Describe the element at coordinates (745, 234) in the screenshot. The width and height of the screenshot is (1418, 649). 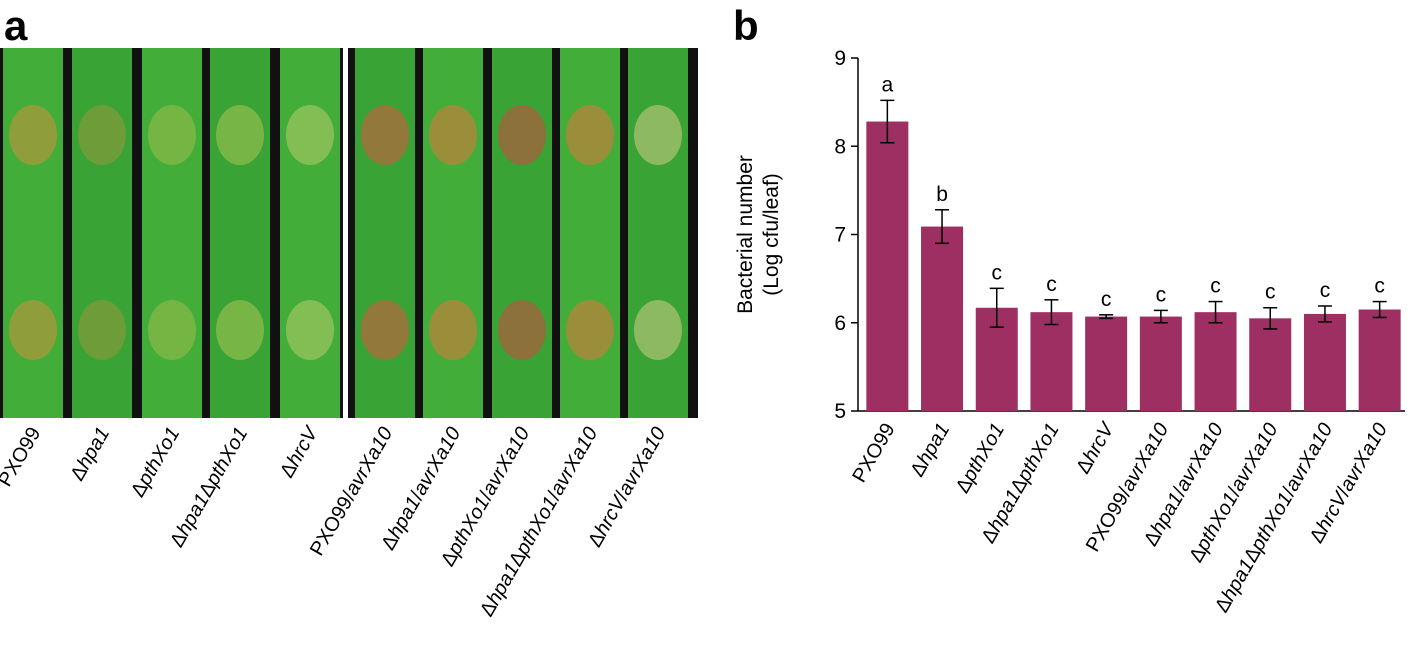
I see `y-axis-label: Bacterial number` at that location.